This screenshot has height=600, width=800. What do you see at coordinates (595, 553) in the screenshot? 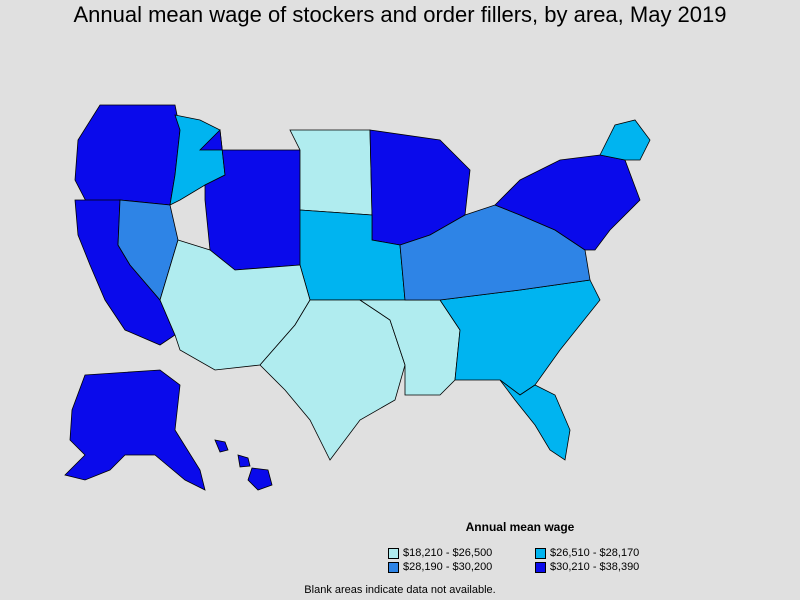
I see `legend-label-2: $26,510 - $28,170` at bounding box center [595, 553].